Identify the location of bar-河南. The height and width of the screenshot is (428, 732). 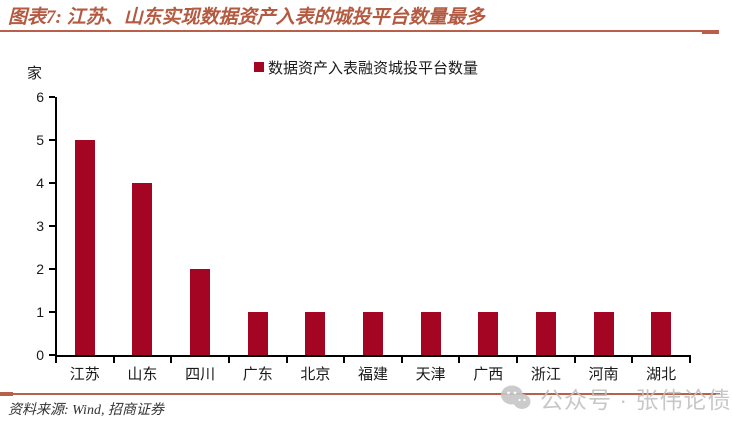
(603, 333).